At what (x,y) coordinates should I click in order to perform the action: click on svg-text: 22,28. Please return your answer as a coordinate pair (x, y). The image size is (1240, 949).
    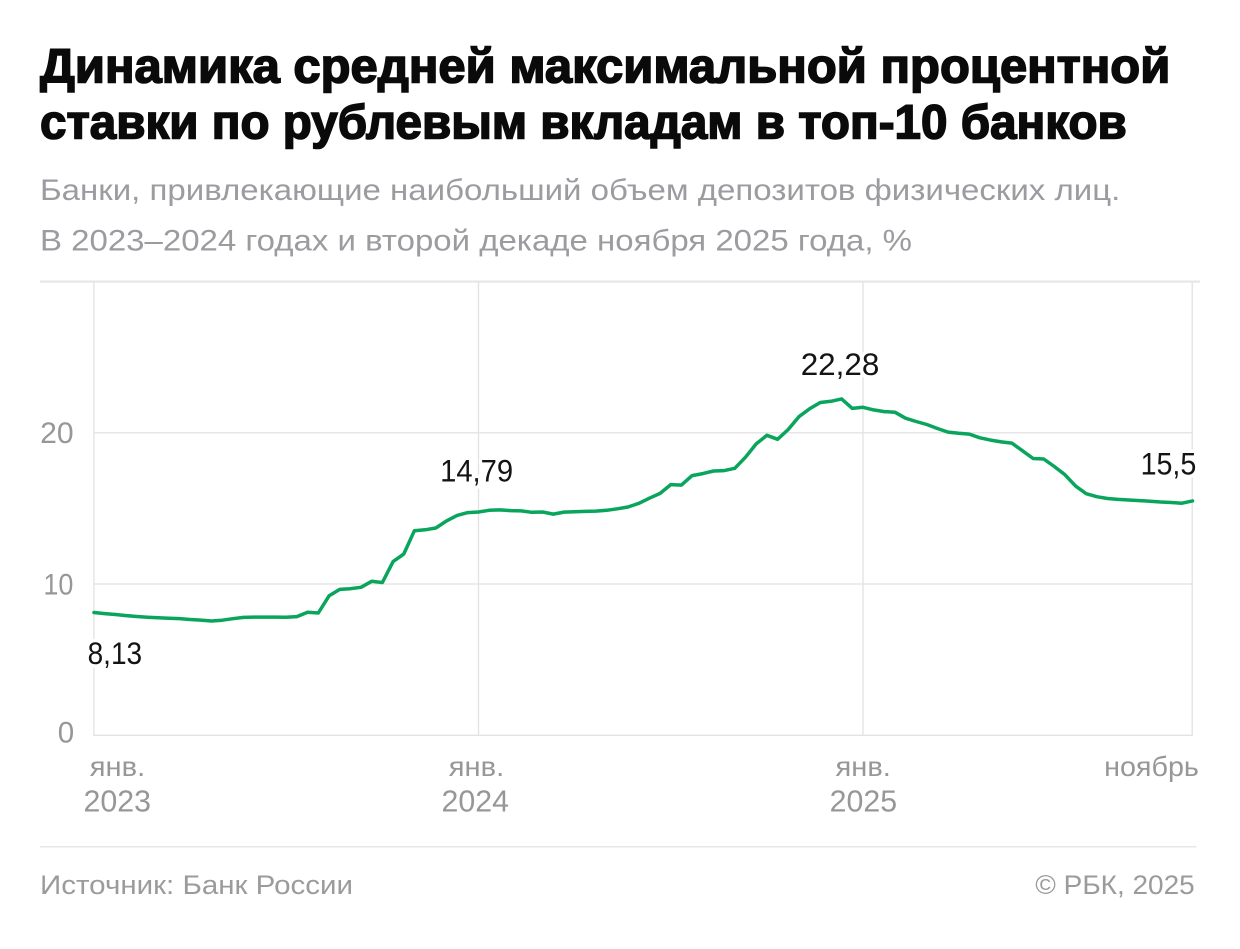
    Looking at the image, I should click on (840, 364).